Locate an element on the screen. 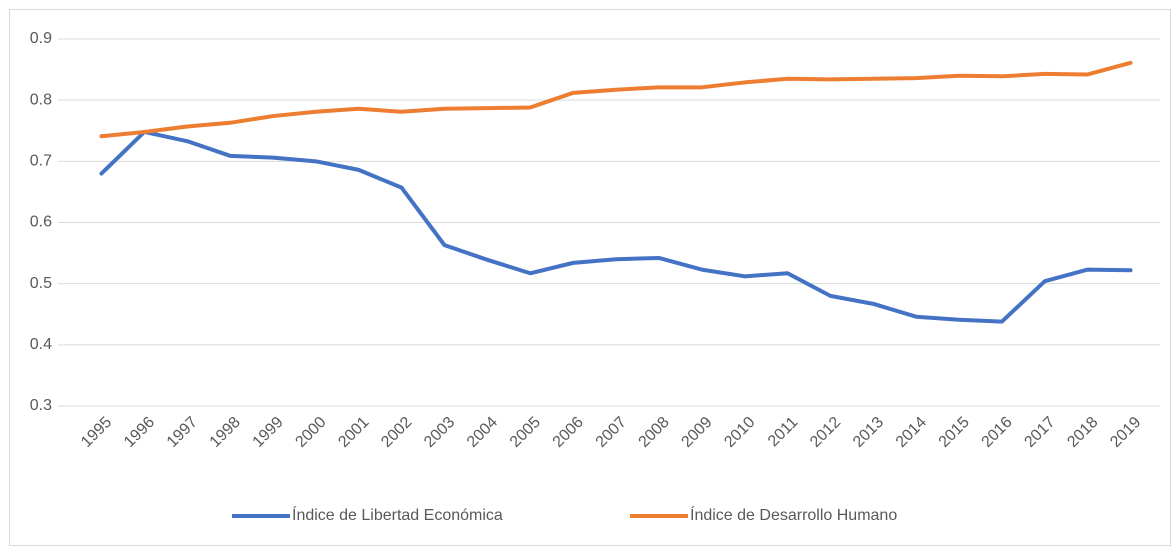 Image resolution: width=1172 pixels, height=547 pixels. y-tick-label: 0.7 is located at coordinates (41, 161).